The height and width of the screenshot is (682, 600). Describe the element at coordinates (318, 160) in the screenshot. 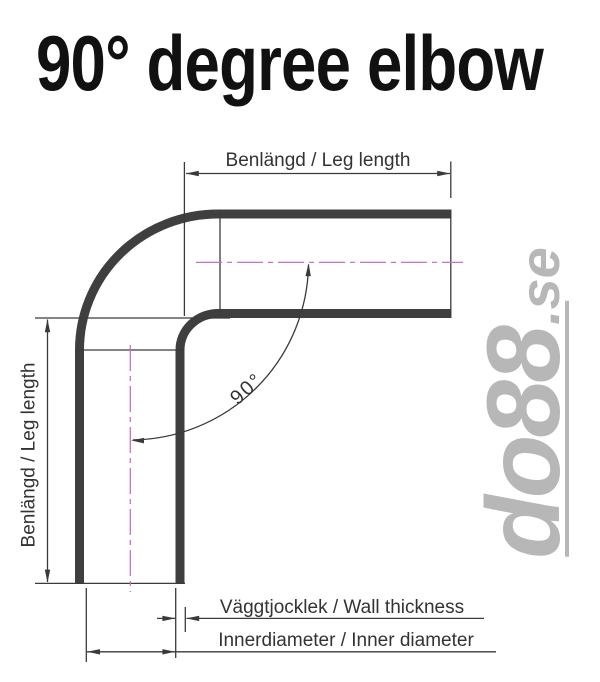

I see `top-leg-length-label: Benlängd / Leg length` at that location.